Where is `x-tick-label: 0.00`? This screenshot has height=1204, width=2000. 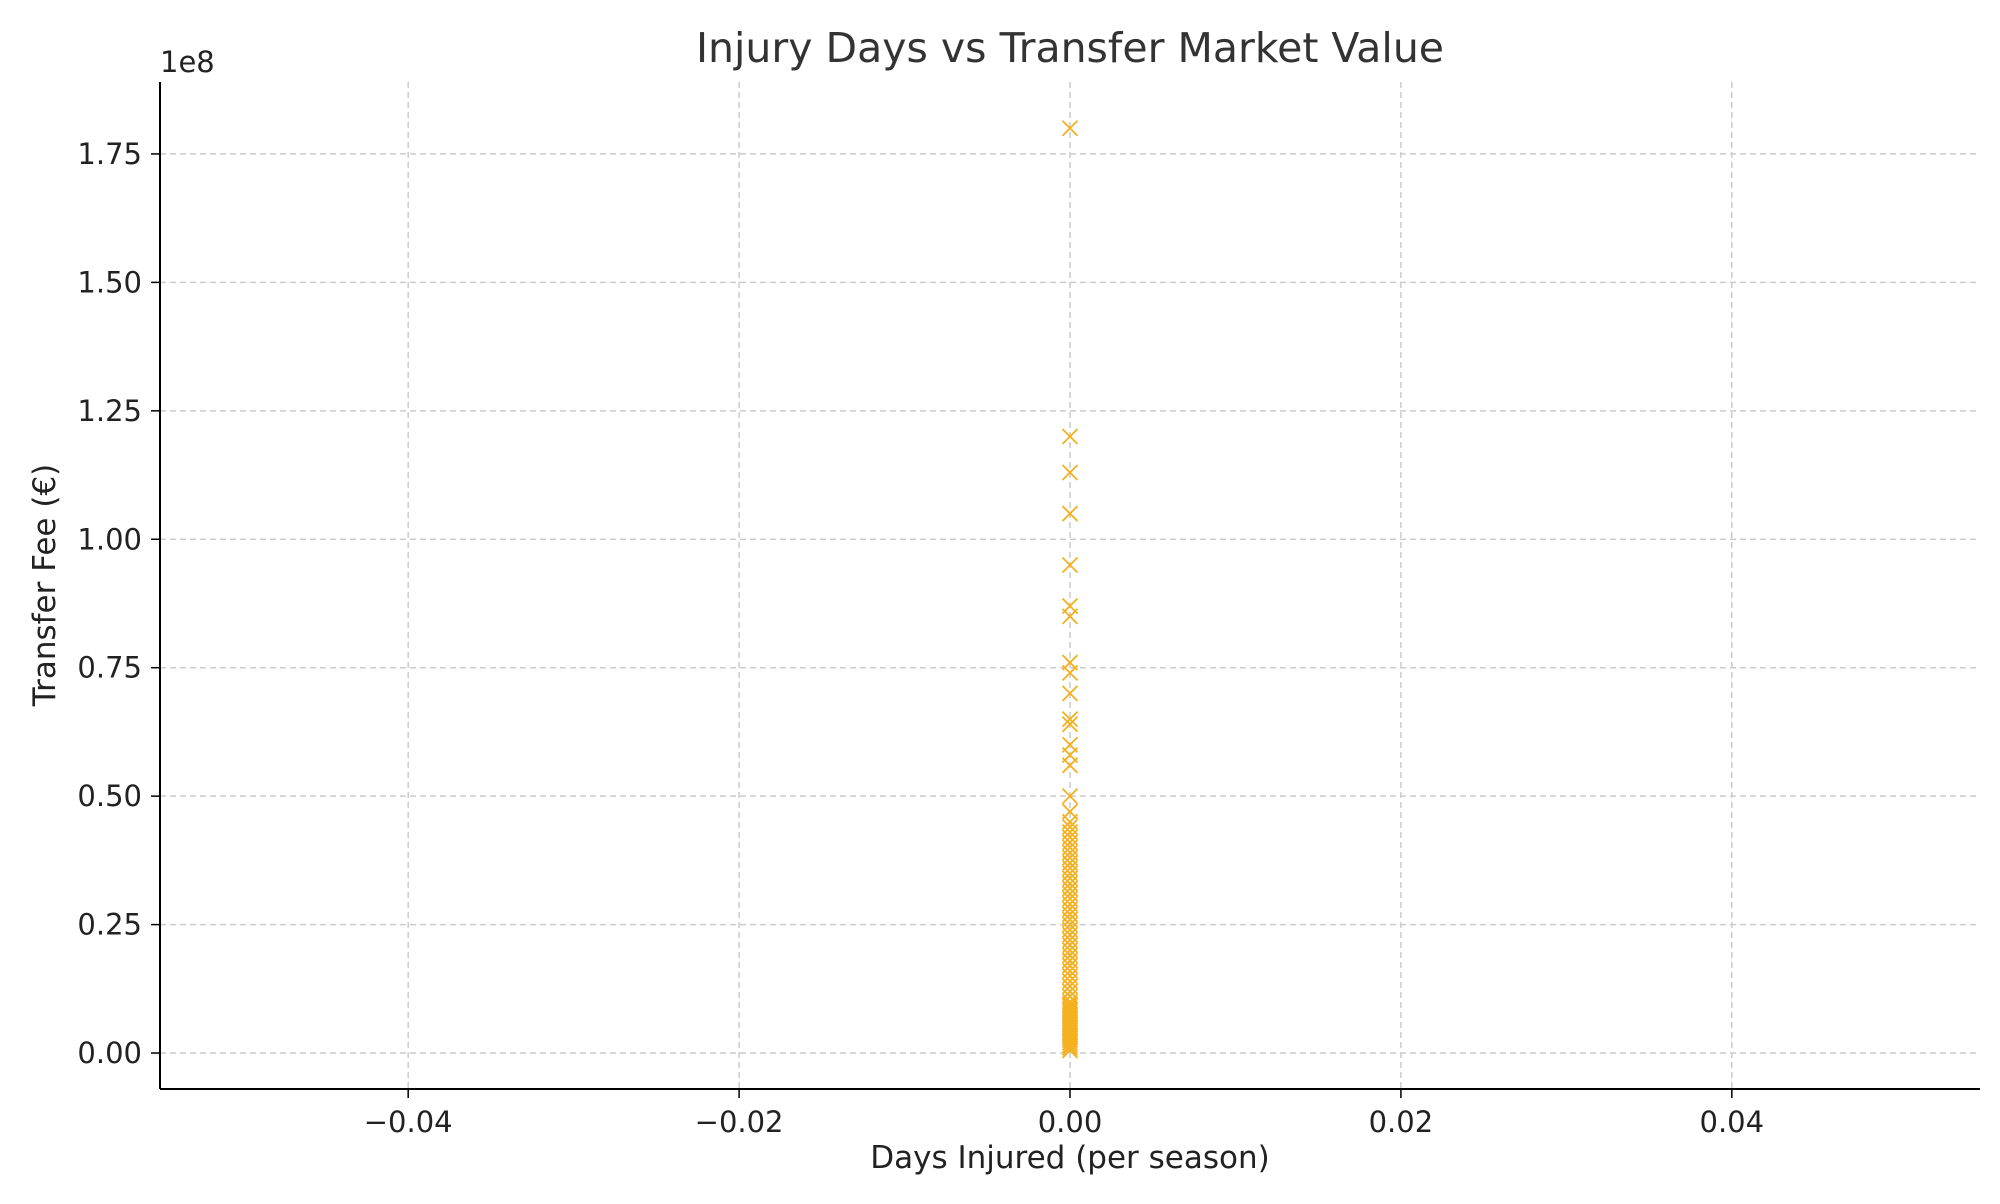 x-tick-label: 0.00 is located at coordinates (1070, 1122).